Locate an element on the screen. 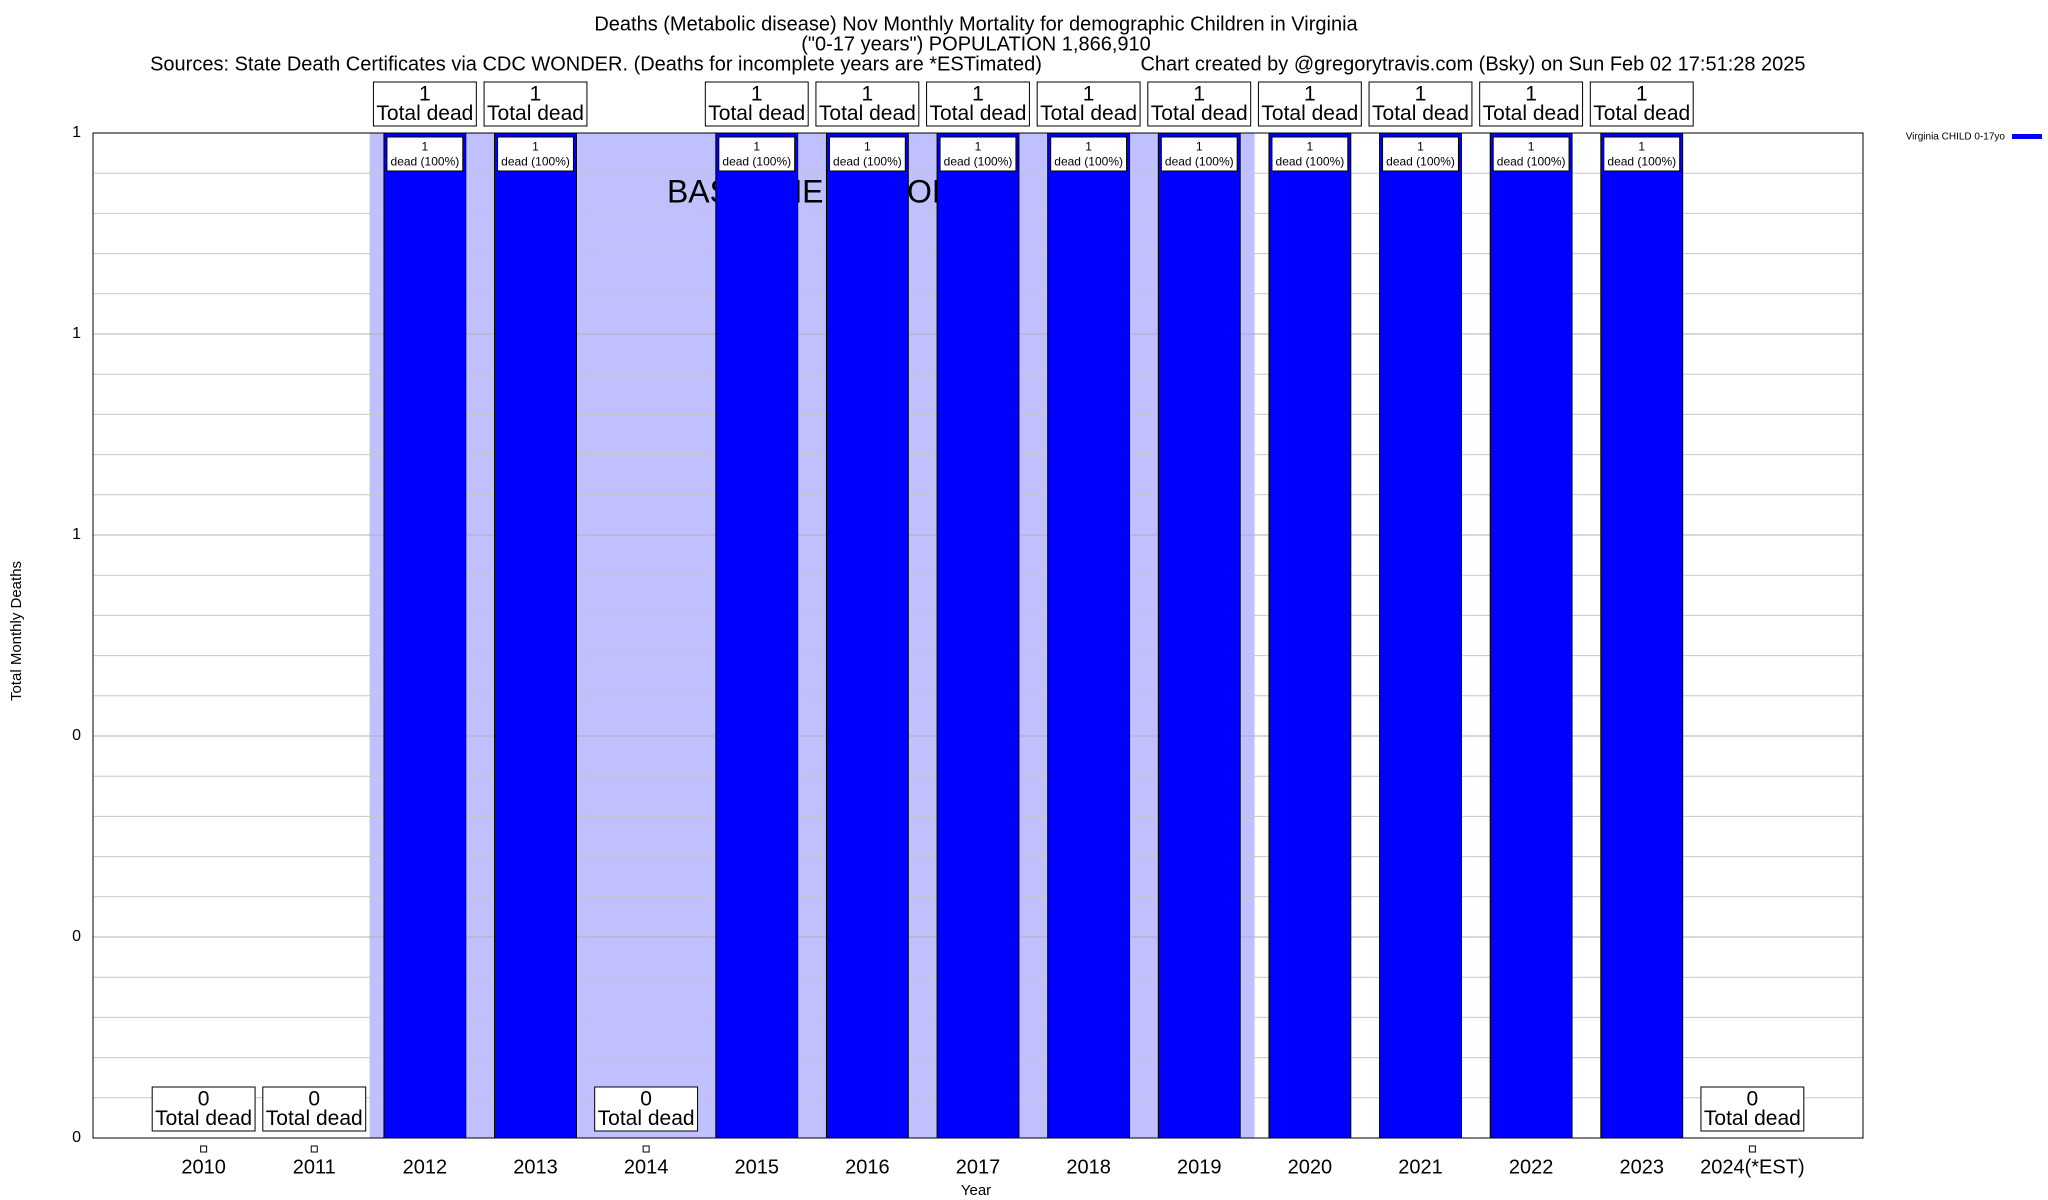  legend-swatch is located at coordinates (2027, 136).